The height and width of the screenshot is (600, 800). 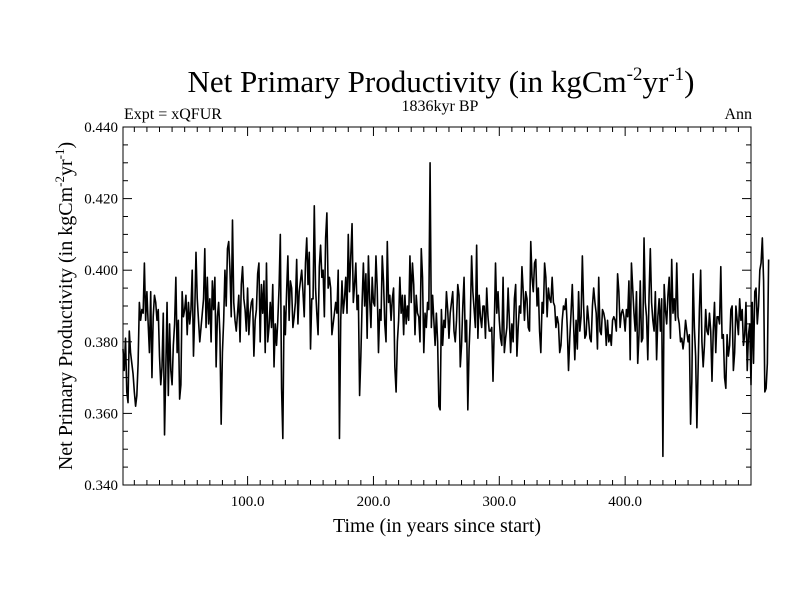 What do you see at coordinates (374, 502) in the screenshot?
I see `x-tick-label: 200.0` at bounding box center [374, 502].